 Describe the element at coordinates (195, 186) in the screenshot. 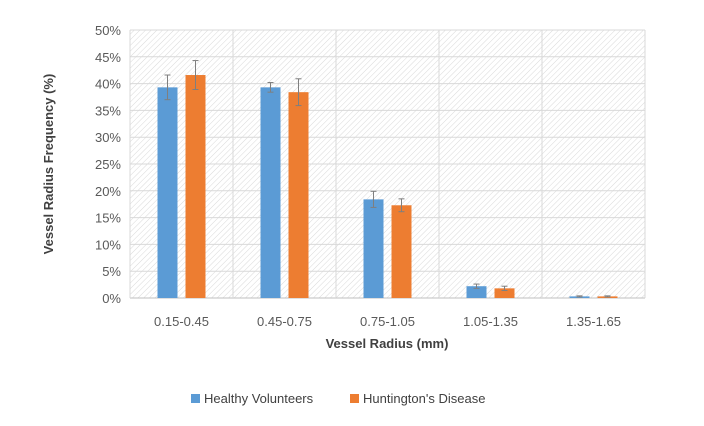

I see `bar-huntington-s-disease-0.15-0.45` at that location.